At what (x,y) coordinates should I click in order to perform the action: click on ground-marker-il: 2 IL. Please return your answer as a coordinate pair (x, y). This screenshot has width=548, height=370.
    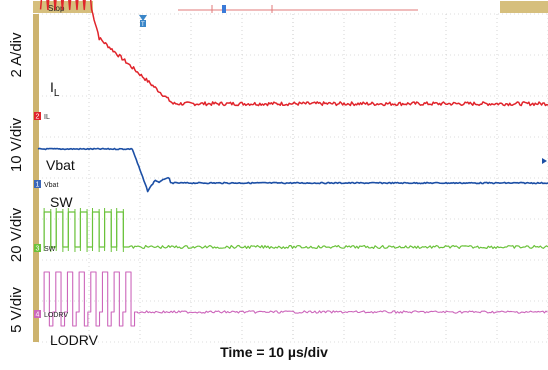
    Looking at the image, I should click on (42, 116).